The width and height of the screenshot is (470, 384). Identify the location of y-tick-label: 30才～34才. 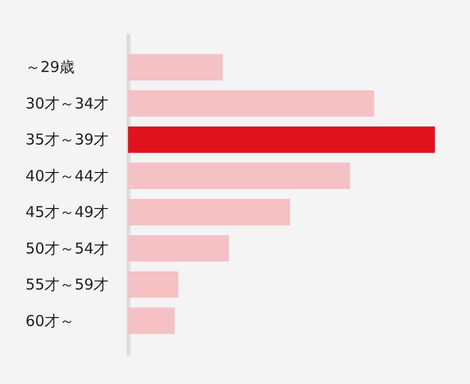
(67, 103).